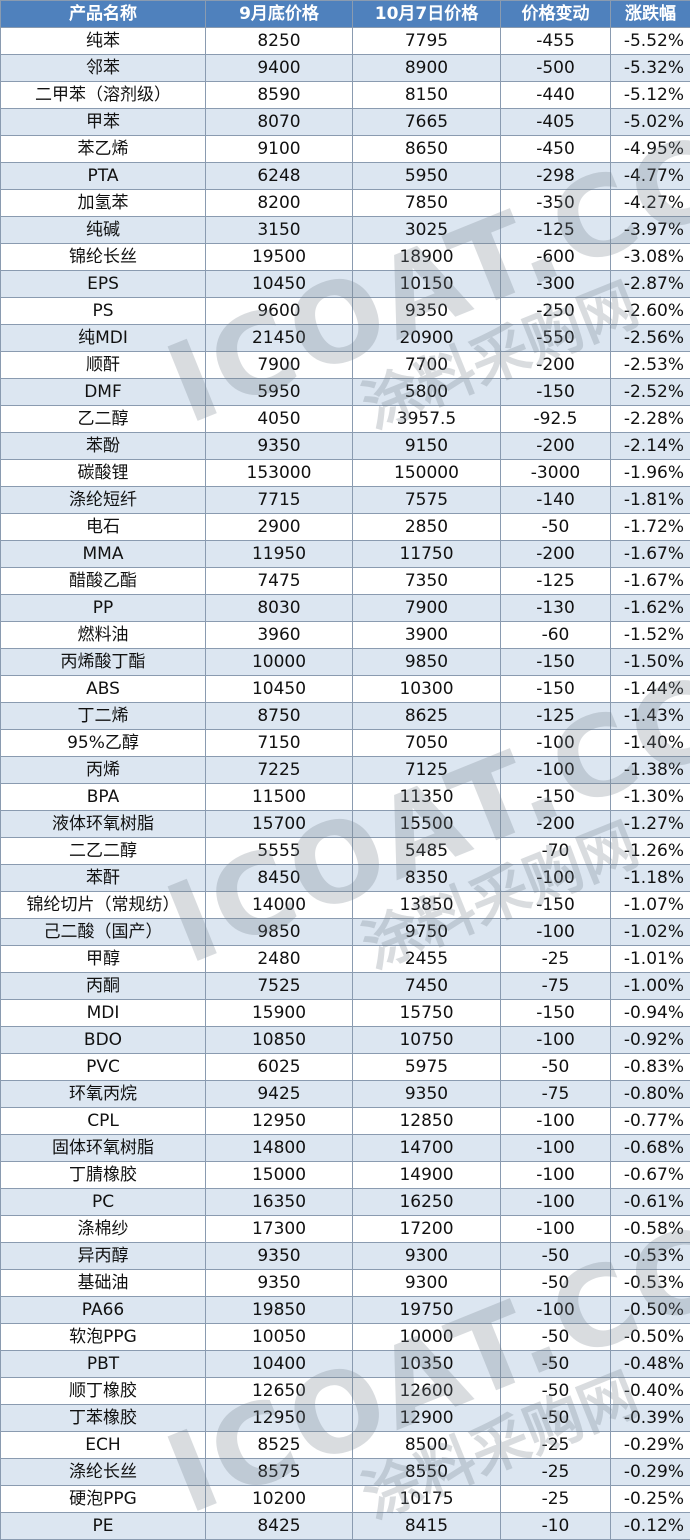  I want to click on table-row: 纯碱 3150 3025 -125 -3.97%, so click(345, 230).